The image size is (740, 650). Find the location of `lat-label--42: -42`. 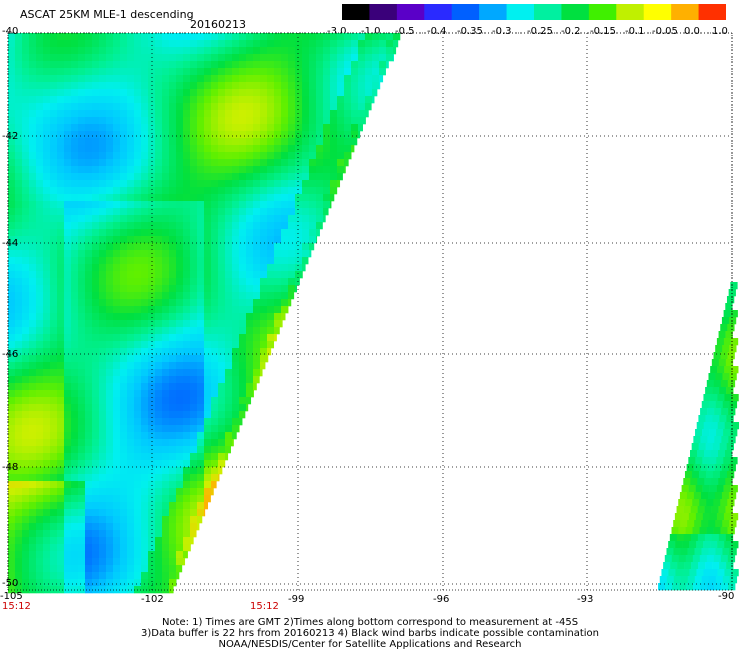

lat-label--42: -42 is located at coordinates (10, 136).